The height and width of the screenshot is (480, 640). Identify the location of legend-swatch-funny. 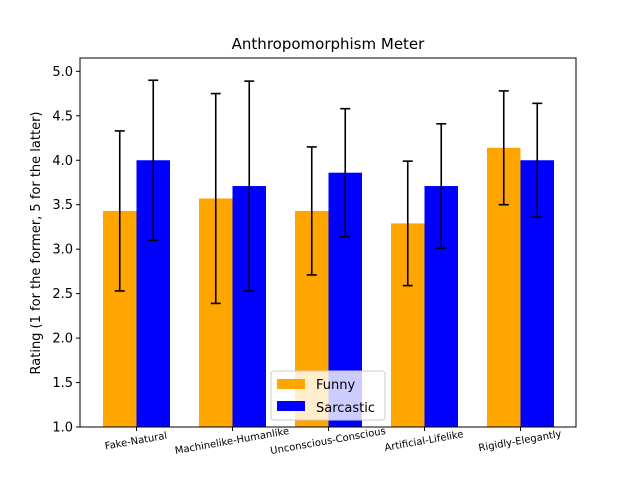
(291, 384).